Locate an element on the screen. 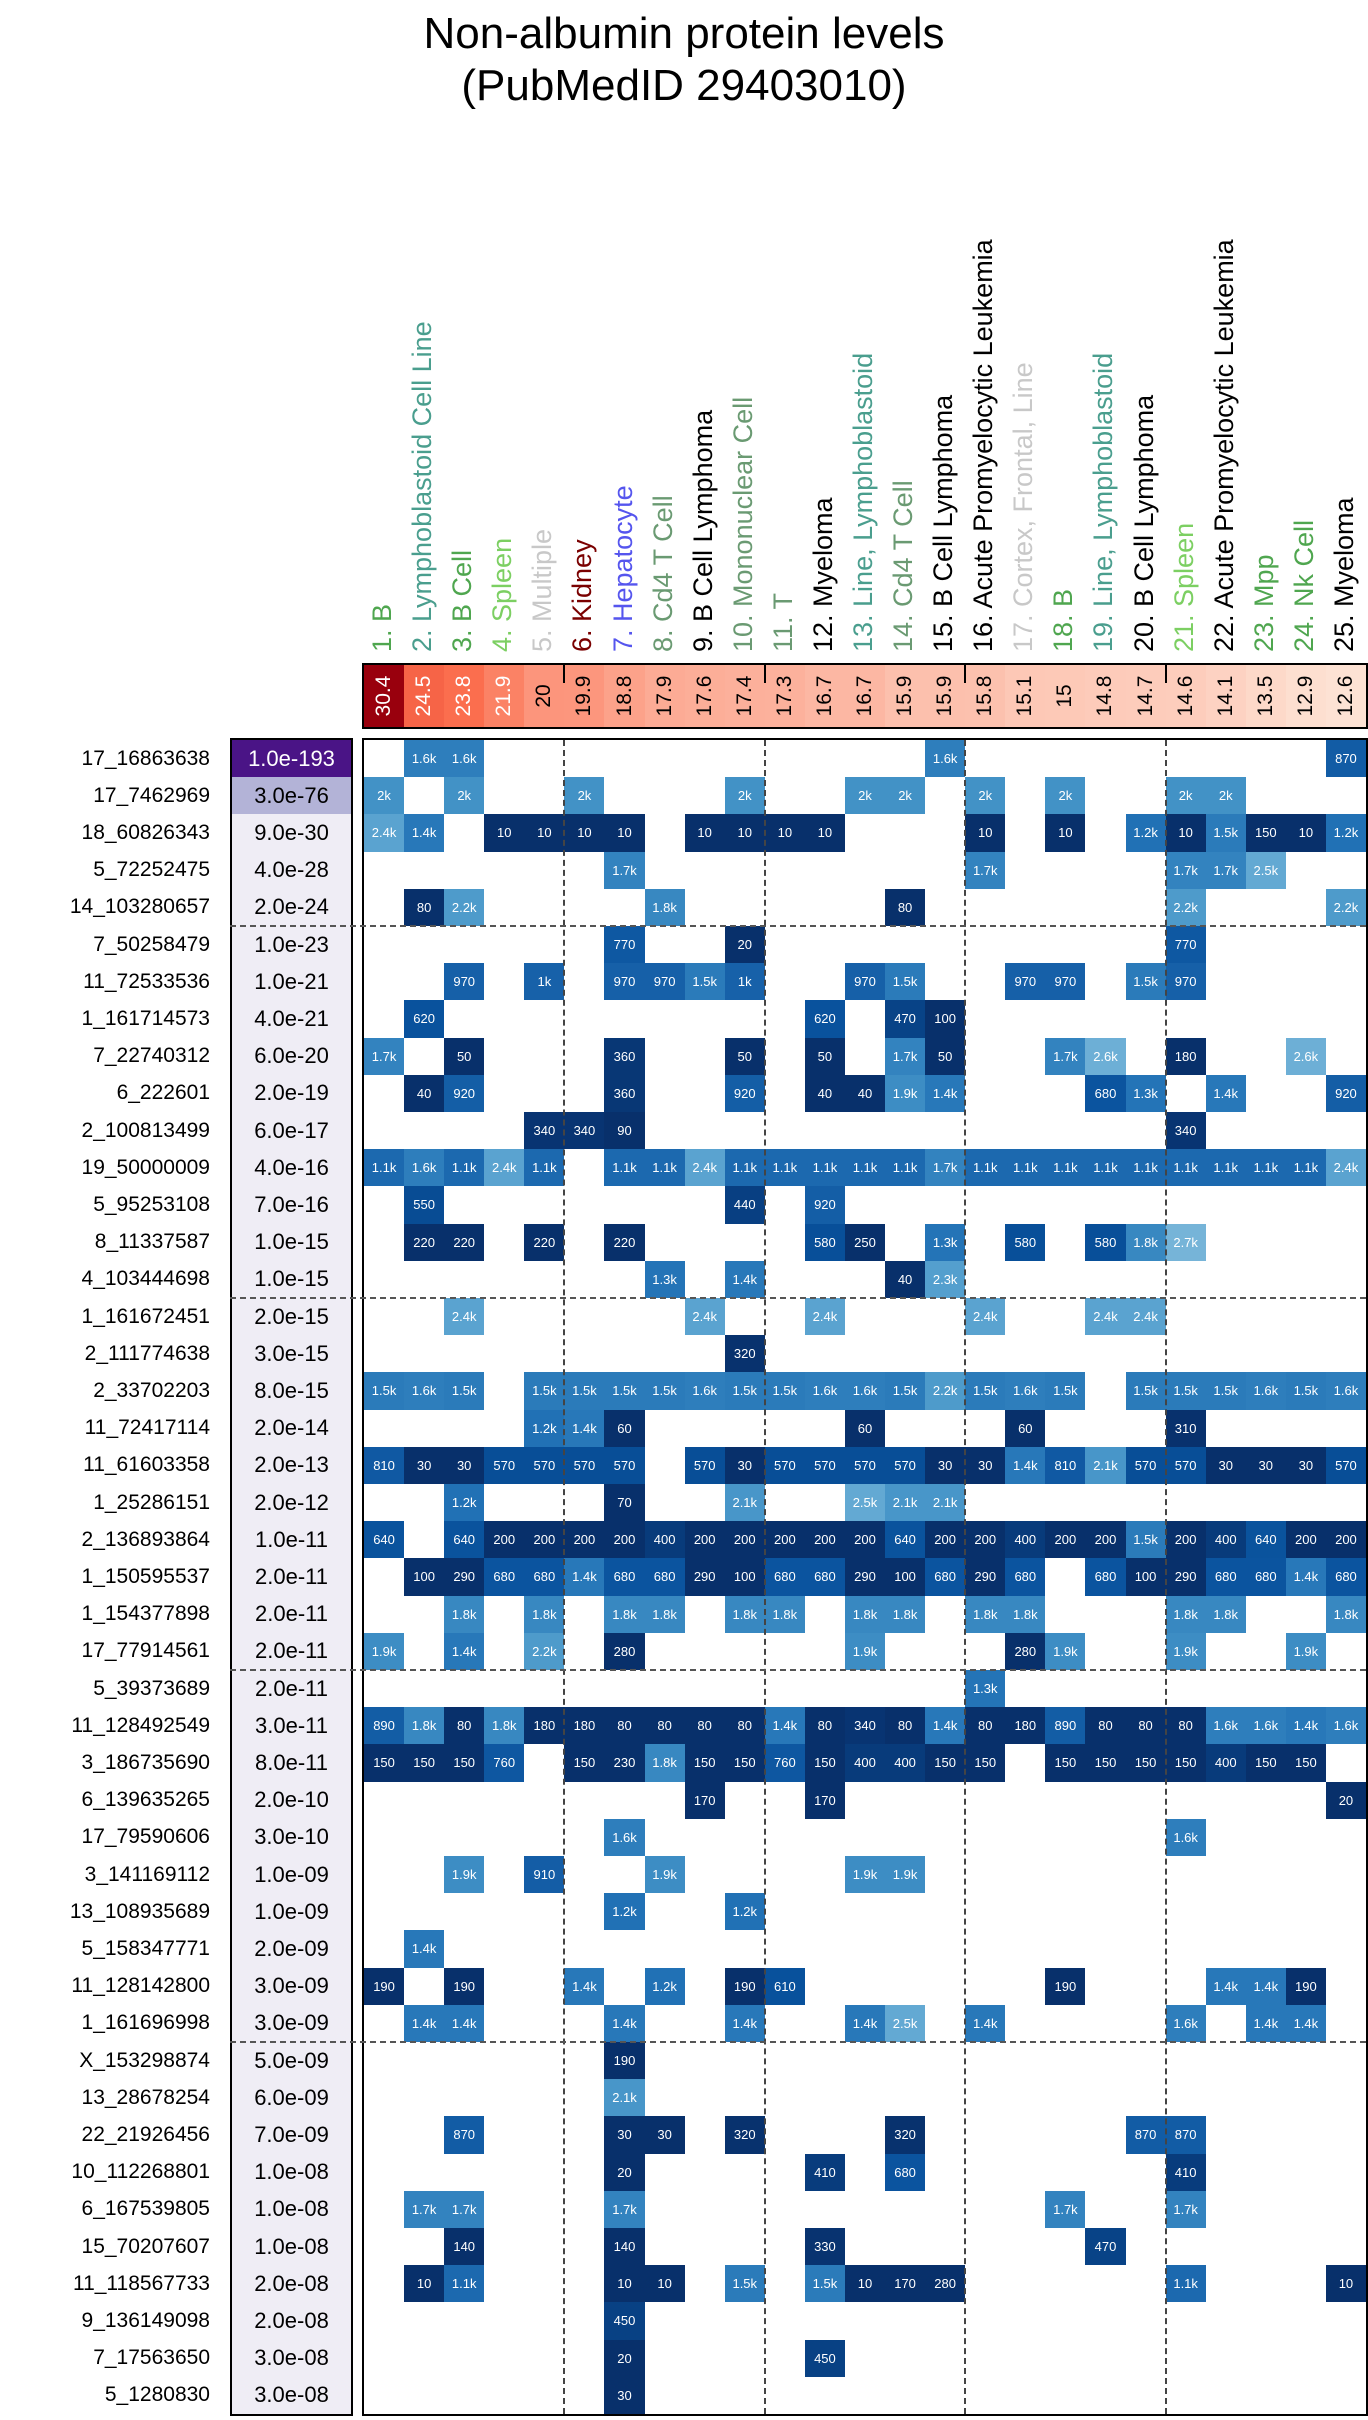  row-label: 14_103280657 is located at coordinates (139, 907).